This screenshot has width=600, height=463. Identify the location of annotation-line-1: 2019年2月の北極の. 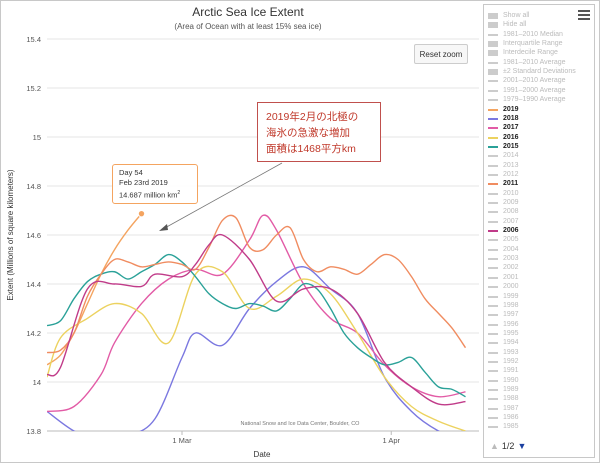
(312, 117).